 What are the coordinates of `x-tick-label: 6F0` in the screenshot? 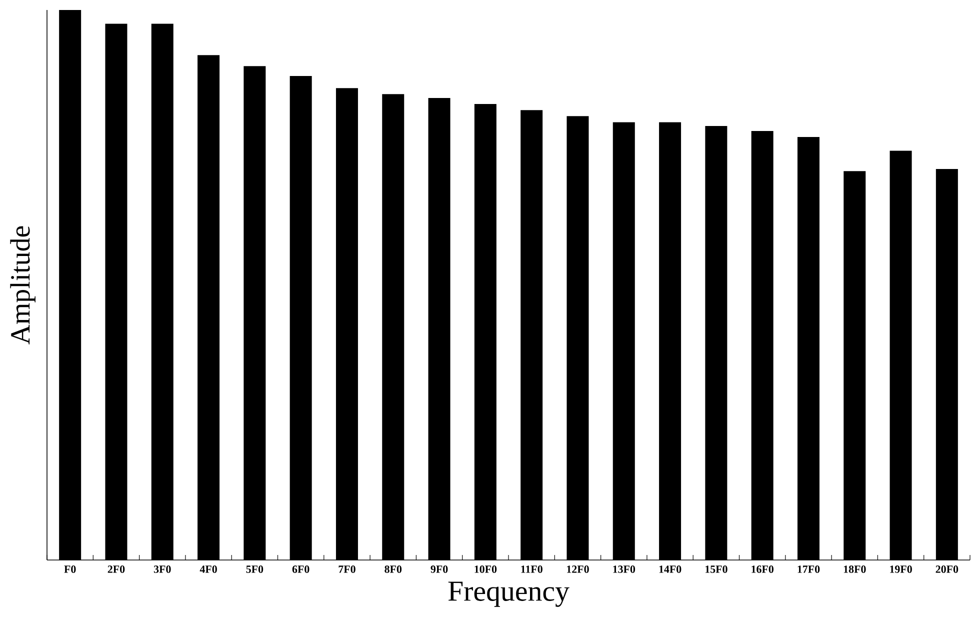 It's located at (301, 569).